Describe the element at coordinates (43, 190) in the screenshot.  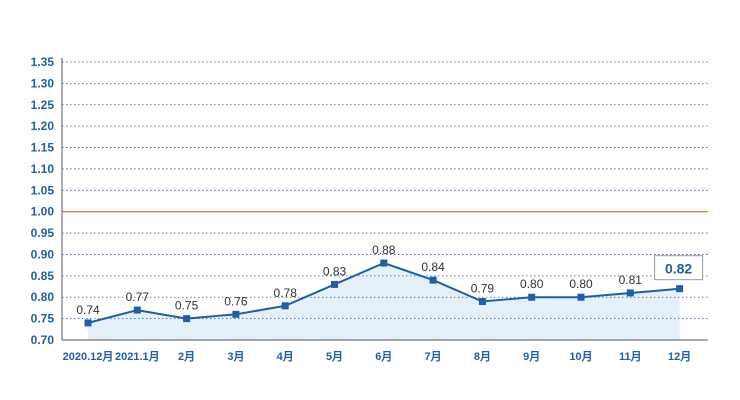
I see `y-tick-label: 1.05` at that location.